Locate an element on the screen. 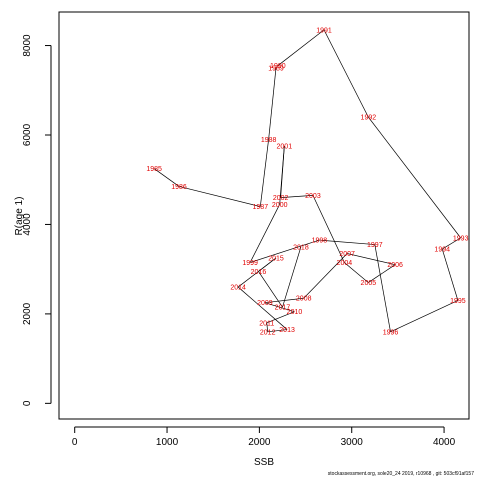  y-tick-label: 6000 is located at coordinates (27, 134).